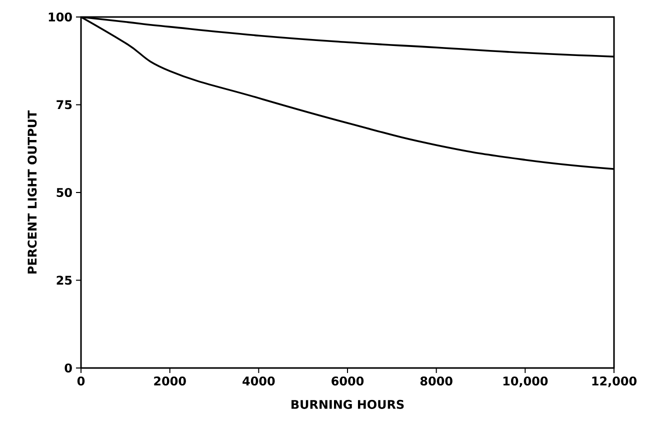 The image size is (647, 437). What do you see at coordinates (32, 192) in the screenshot?
I see `y-axis-title: PERCENT LIGHT OUTPUT` at bounding box center [32, 192].